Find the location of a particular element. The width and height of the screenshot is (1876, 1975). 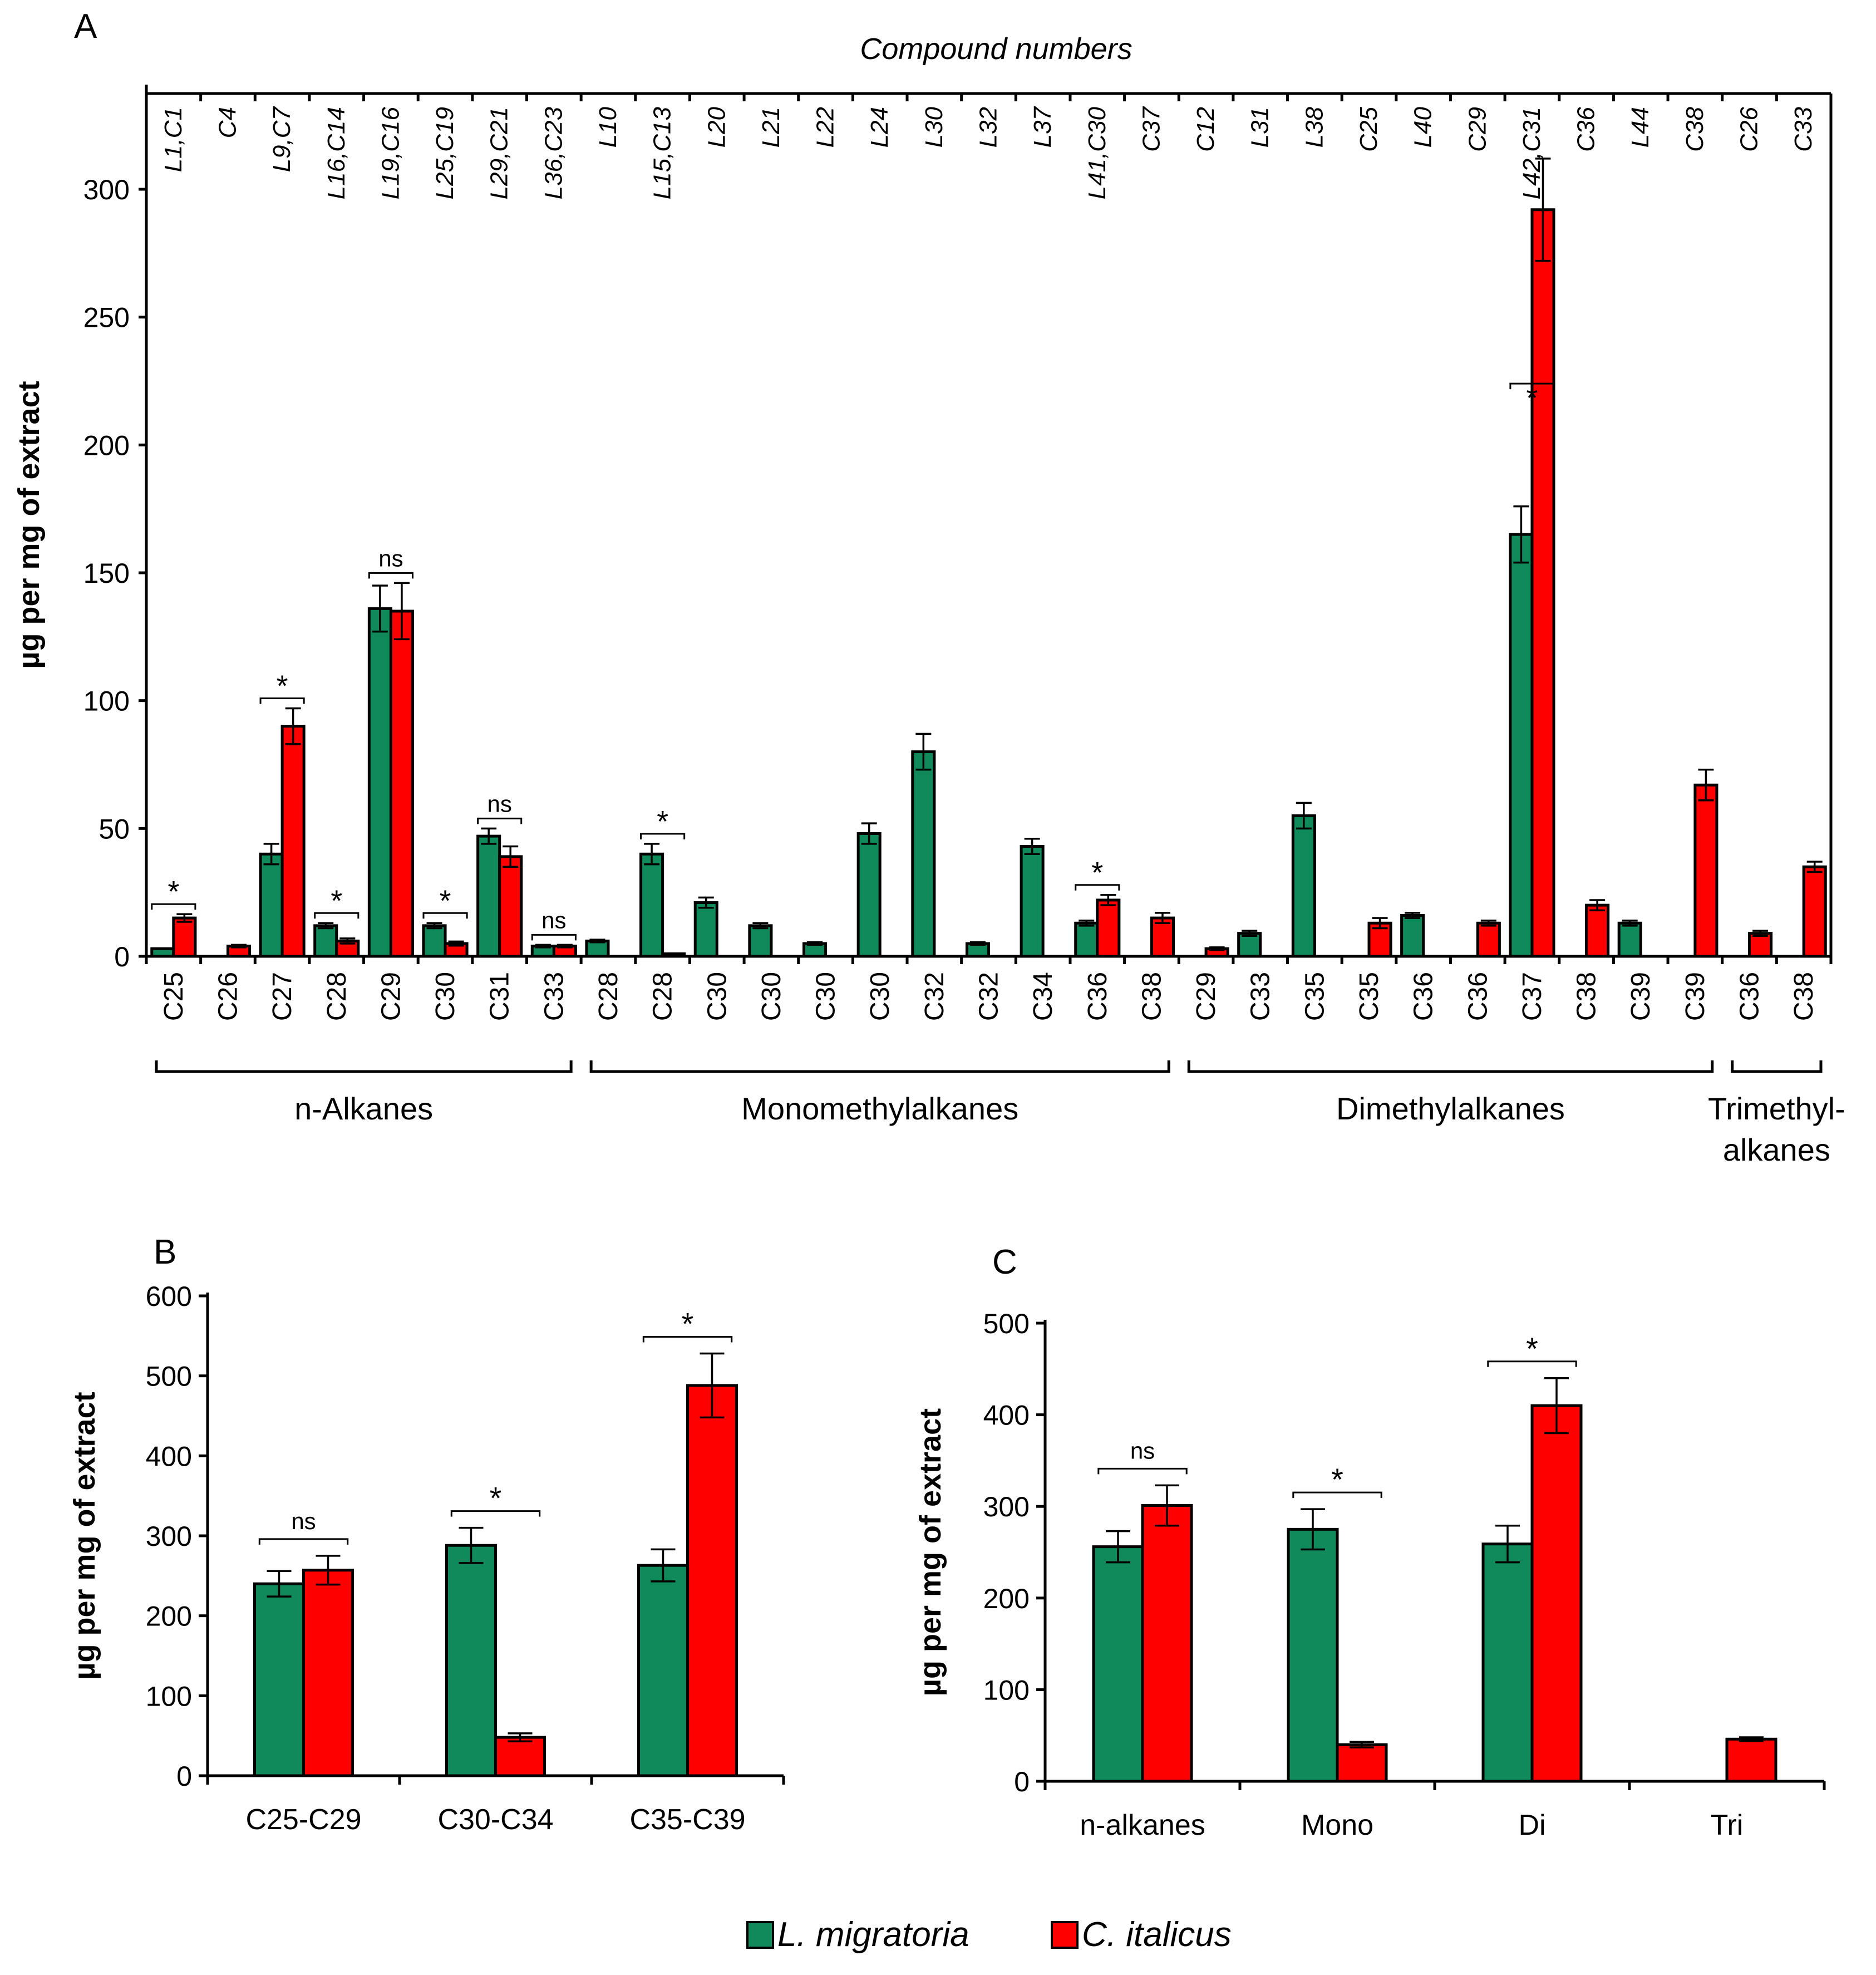

a-compound-number-label: C25 is located at coordinates (1369, 128).